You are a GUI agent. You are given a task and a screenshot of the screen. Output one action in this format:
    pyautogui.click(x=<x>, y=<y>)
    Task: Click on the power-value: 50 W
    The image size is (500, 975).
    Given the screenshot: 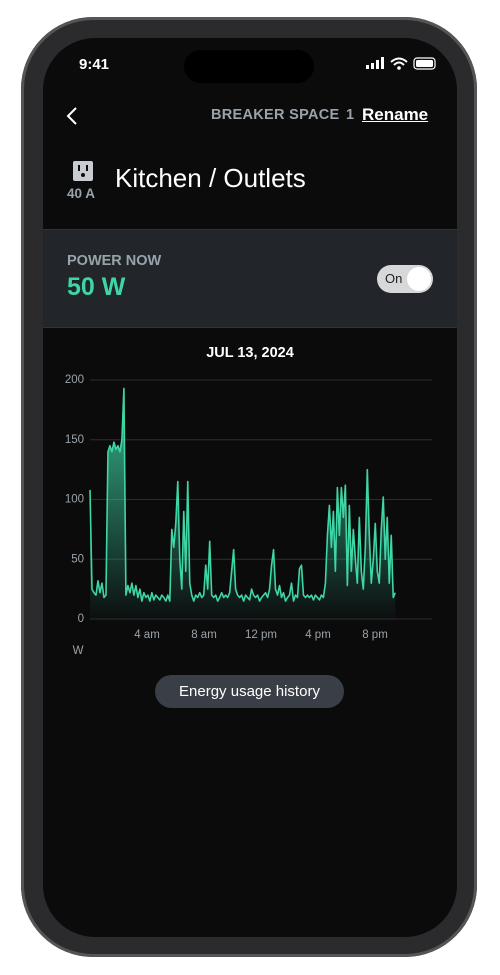 What is the action you would take?
    pyautogui.click(x=96, y=287)
    